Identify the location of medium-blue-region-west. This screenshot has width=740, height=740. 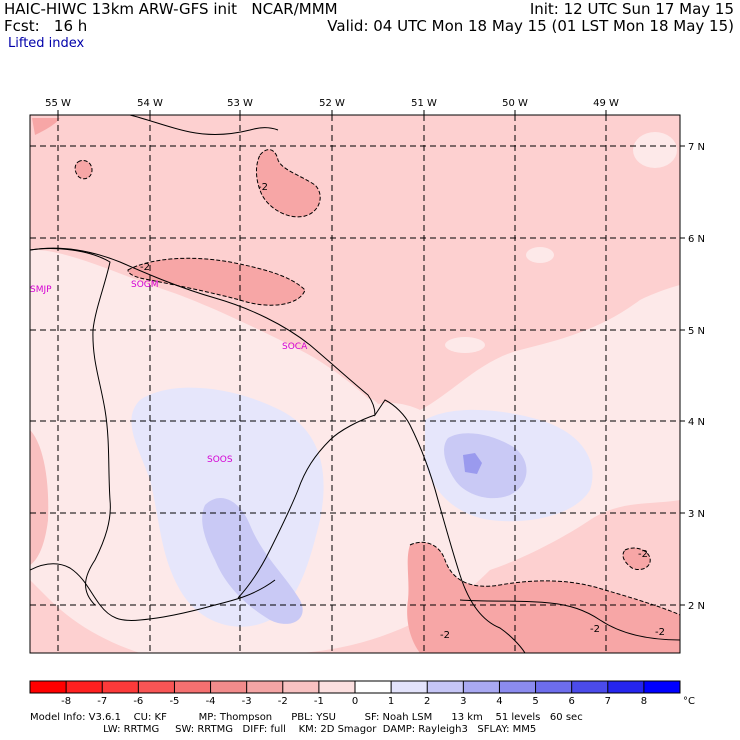
(252, 560).